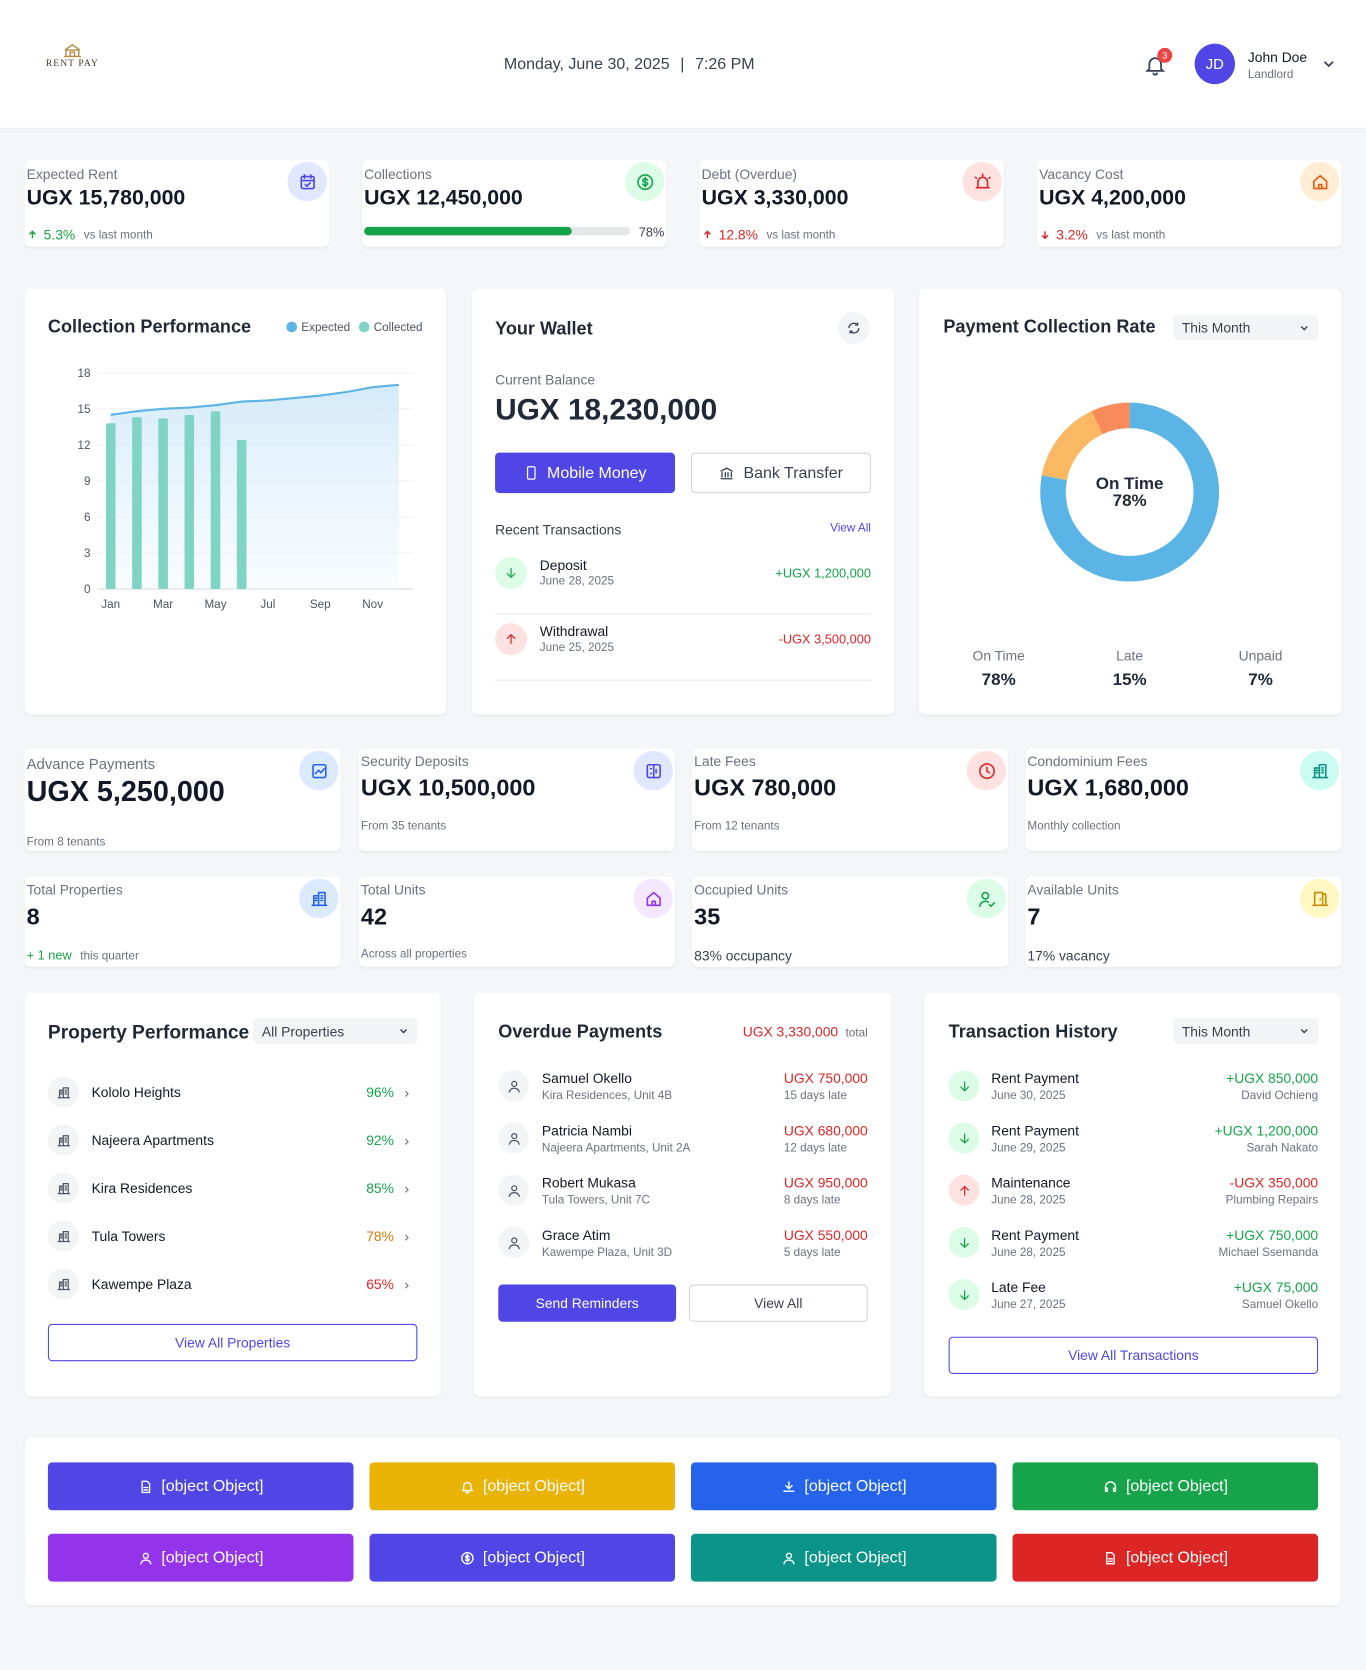 The width and height of the screenshot is (1366, 1670). What do you see at coordinates (587, 1303) in the screenshot?
I see `send-reminders-button: Send Reminders` at bounding box center [587, 1303].